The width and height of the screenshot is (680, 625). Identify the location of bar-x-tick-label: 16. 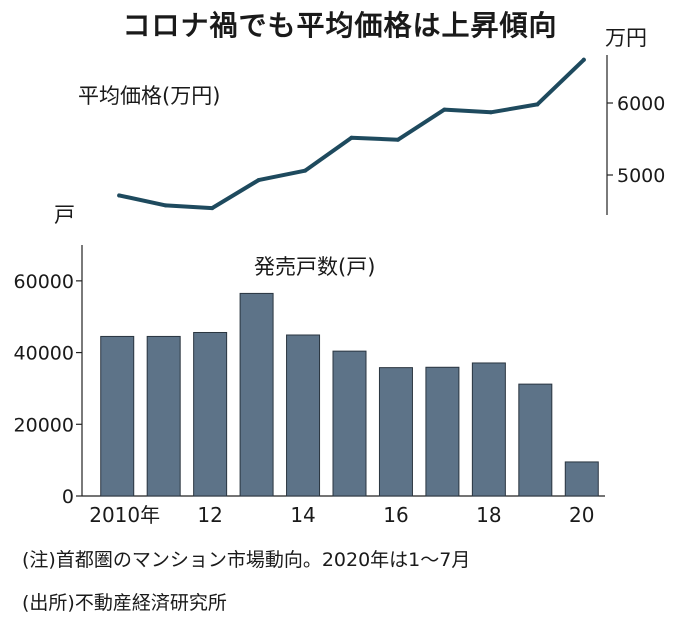
(395, 515).